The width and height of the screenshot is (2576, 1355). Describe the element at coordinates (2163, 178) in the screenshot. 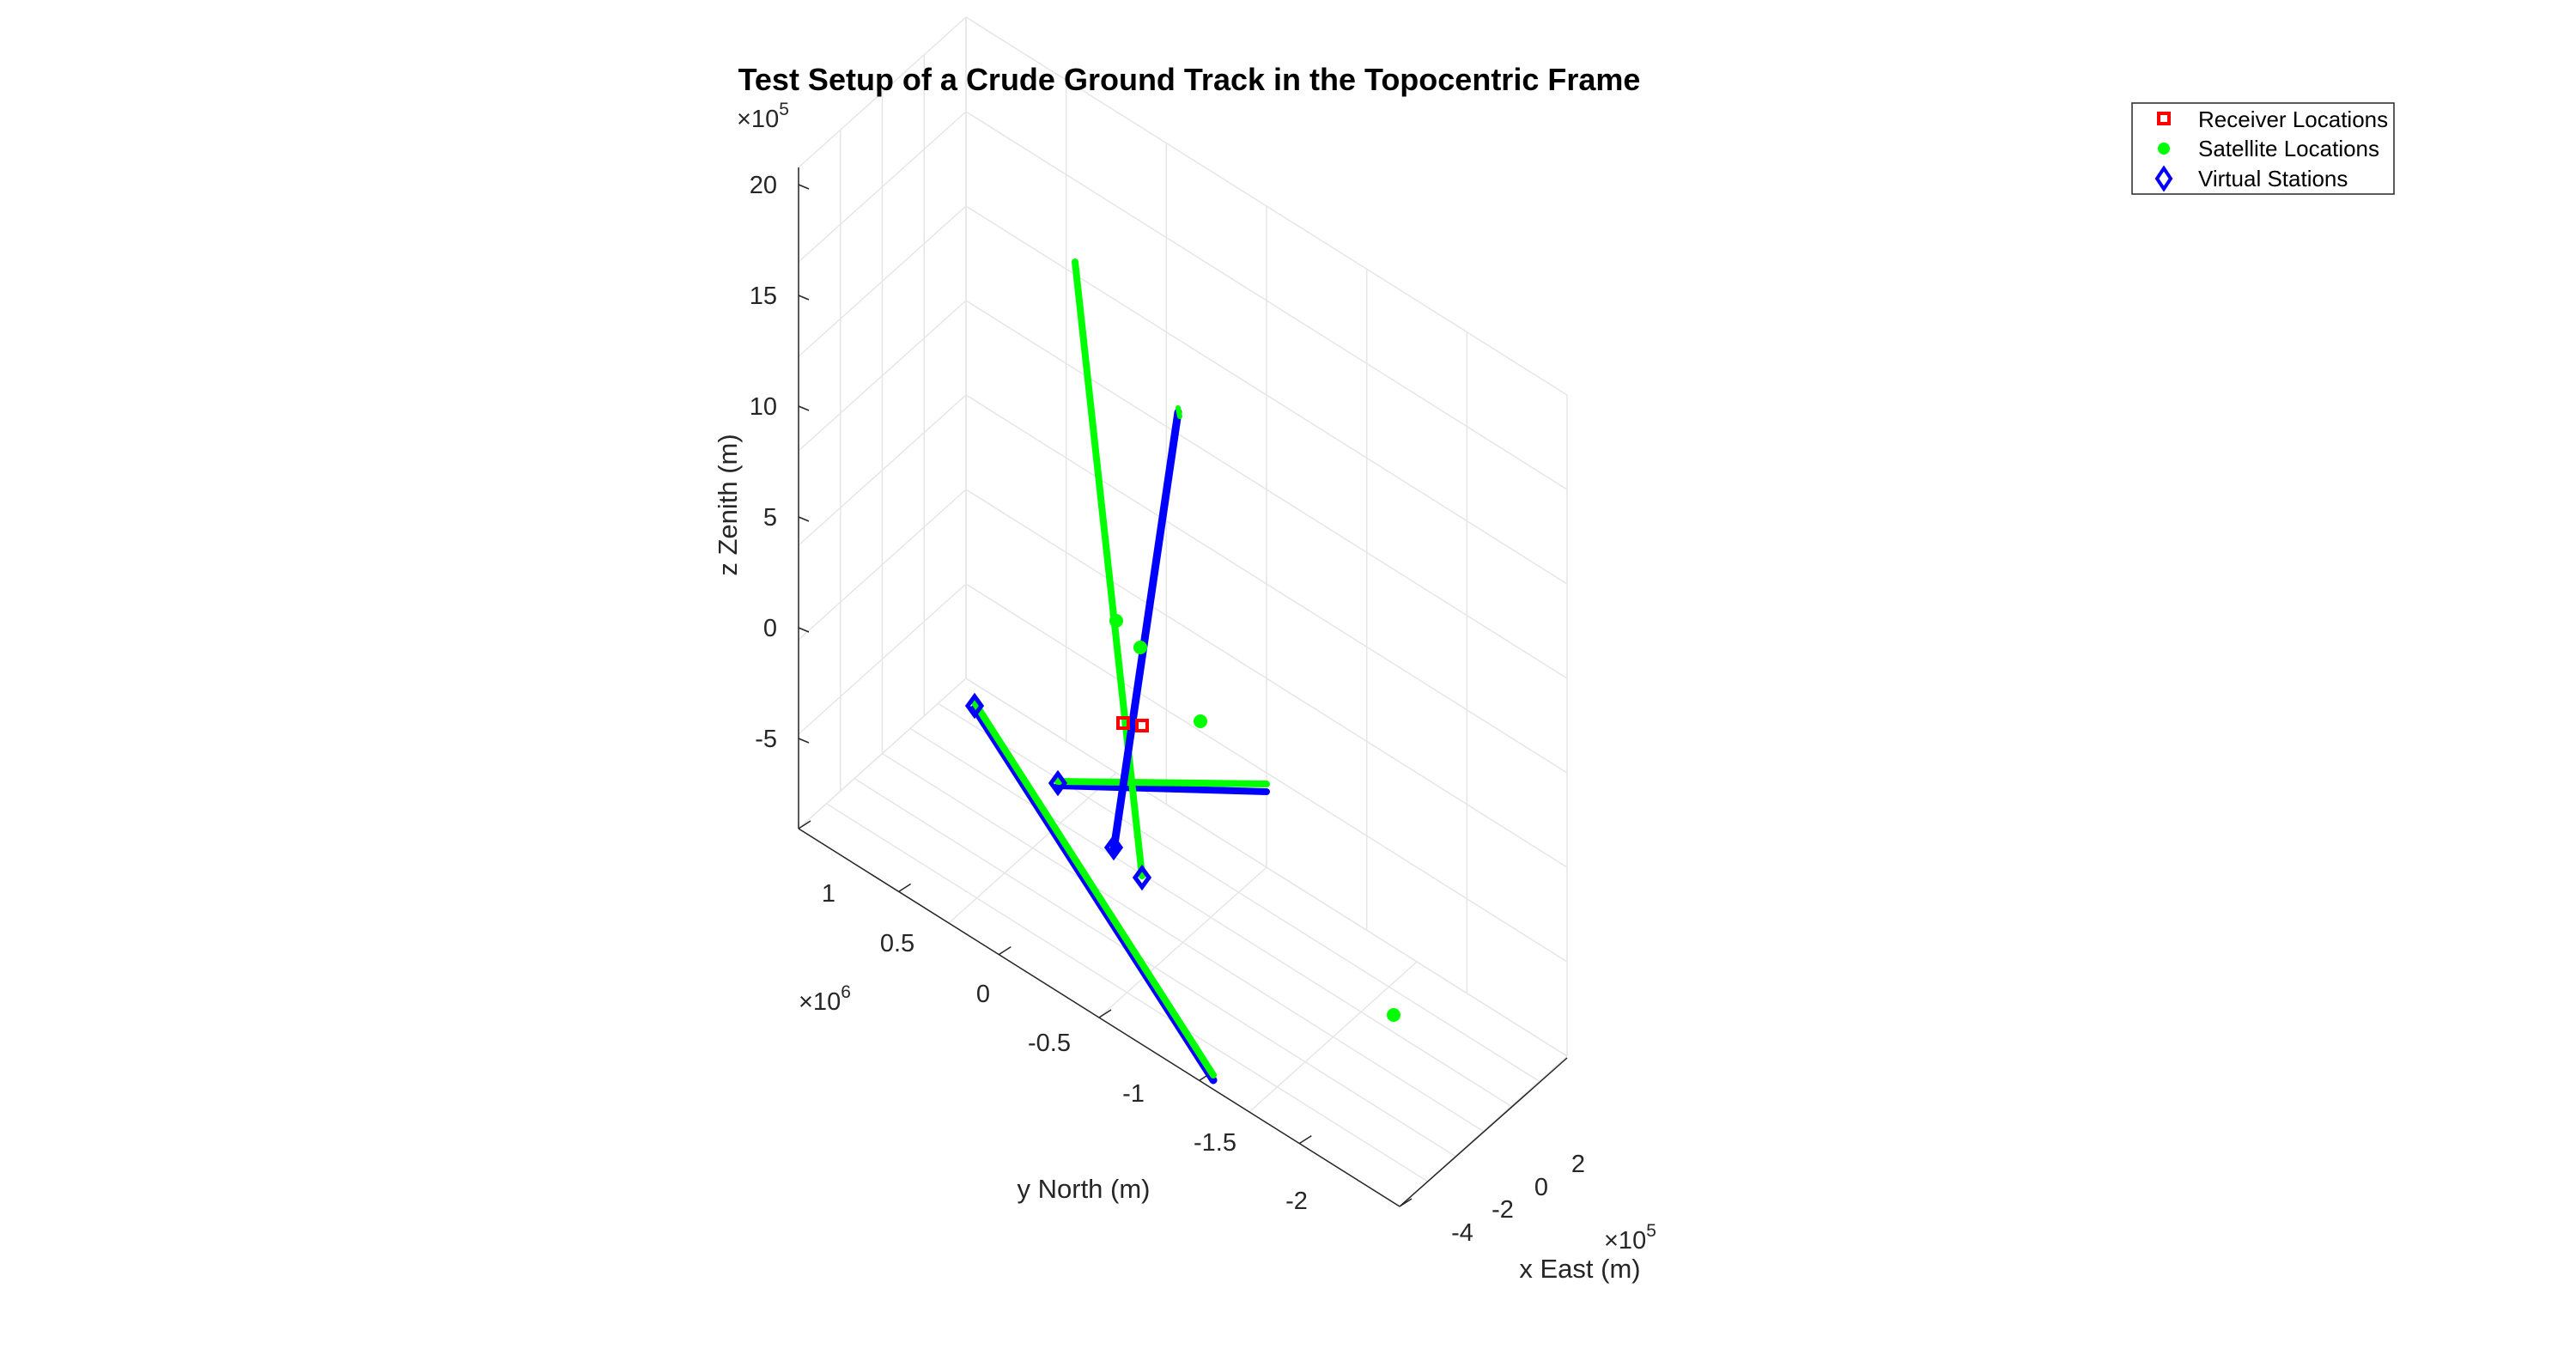

I see `legend-diamond-marker` at that location.